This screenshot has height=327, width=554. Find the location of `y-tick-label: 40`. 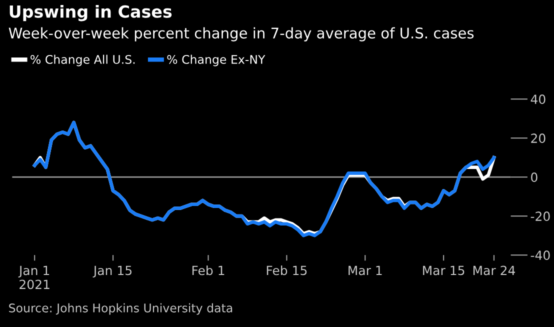

y-tick-label: 40 is located at coordinates (538, 99).